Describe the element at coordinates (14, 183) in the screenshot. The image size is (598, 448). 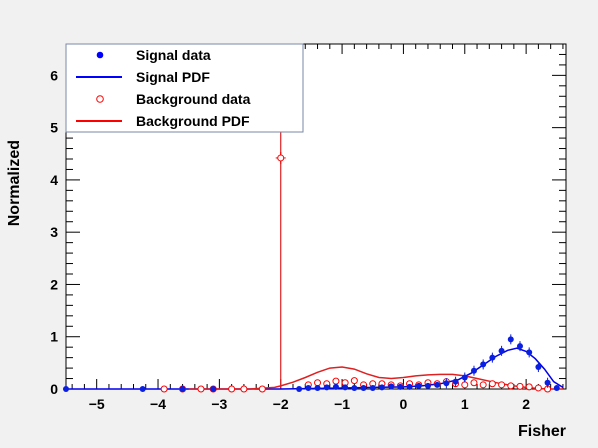
I see `y-axis-title: Normalized` at that location.